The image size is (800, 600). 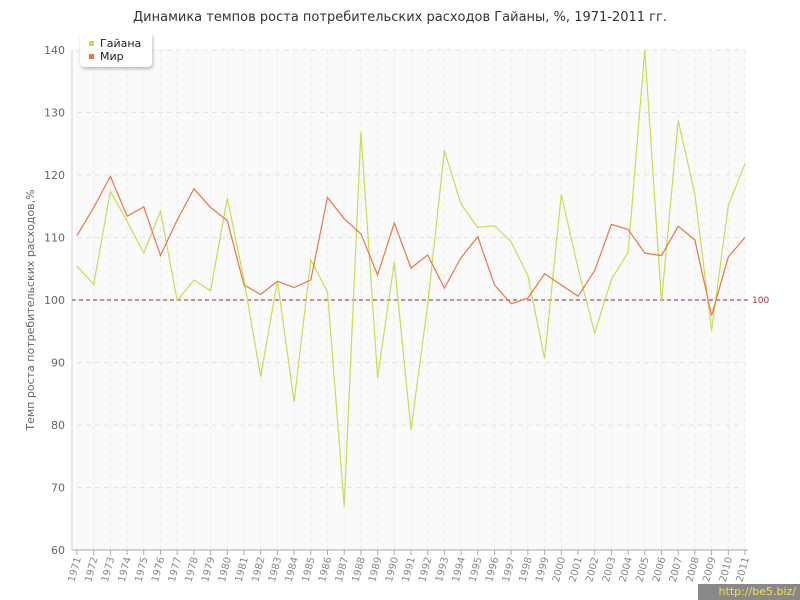 What do you see at coordinates (121, 43) in the screenshot?
I see `legend-label-guyana: Гайана` at bounding box center [121, 43].